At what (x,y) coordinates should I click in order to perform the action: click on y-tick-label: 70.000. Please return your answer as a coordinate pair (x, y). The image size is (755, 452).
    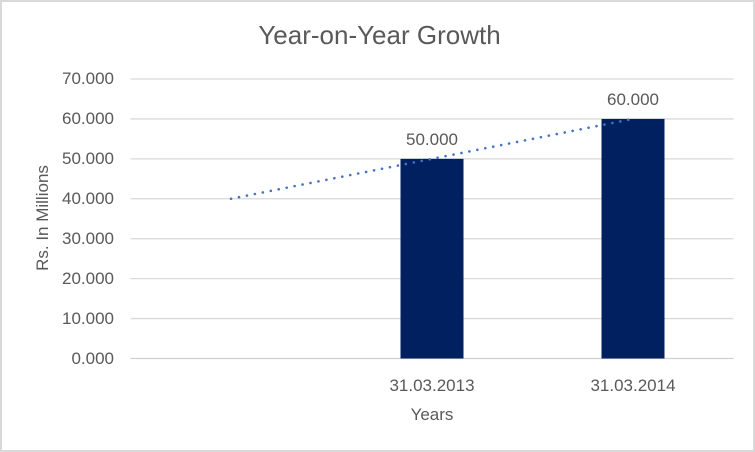
    Looking at the image, I should click on (88, 78).